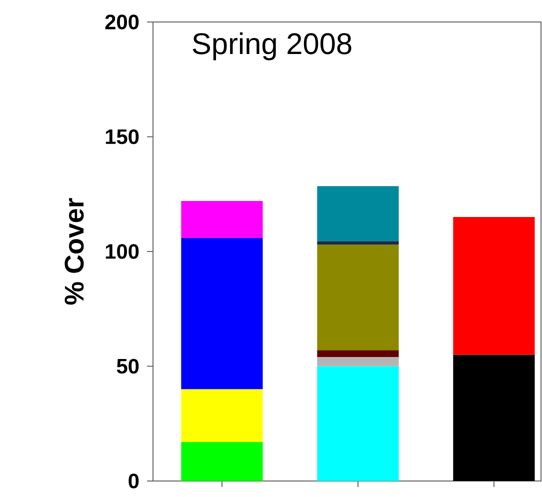 The image size is (542, 497). Describe the element at coordinates (122, 136) in the screenshot. I see `y-tick-label: 150` at that location.